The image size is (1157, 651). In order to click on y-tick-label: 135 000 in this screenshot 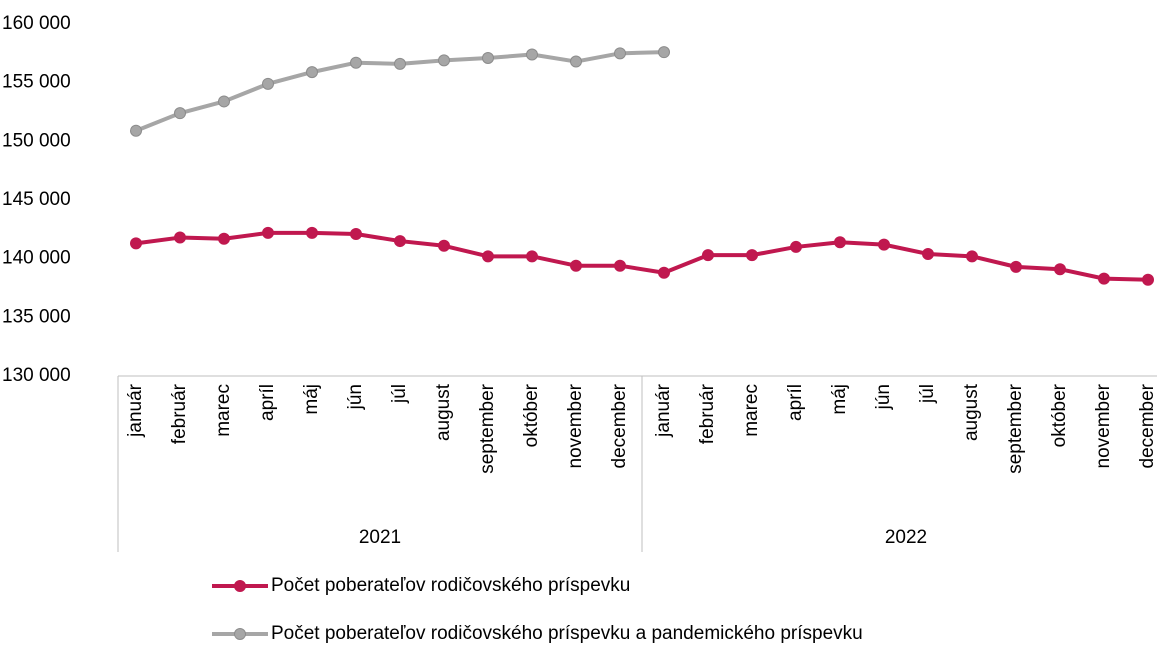, I will do `click(36, 316)`.